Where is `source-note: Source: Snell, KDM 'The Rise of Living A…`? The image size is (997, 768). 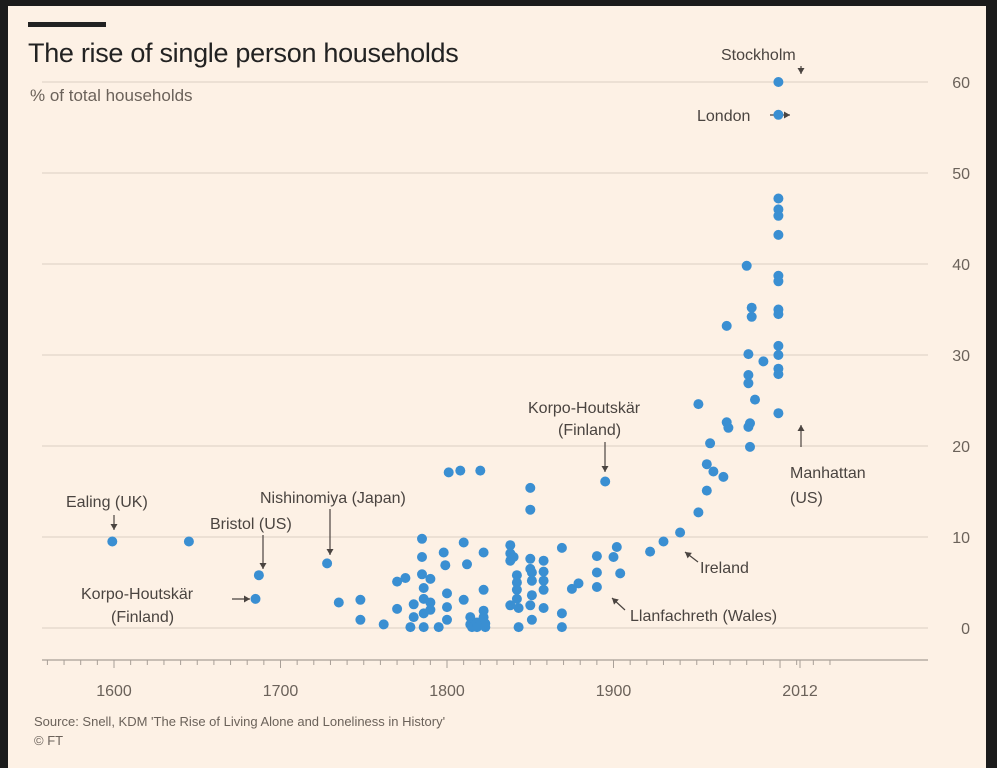
source-note: Source: Snell, KDM 'The Rise of Living A… is located at coordinates (239, 731).